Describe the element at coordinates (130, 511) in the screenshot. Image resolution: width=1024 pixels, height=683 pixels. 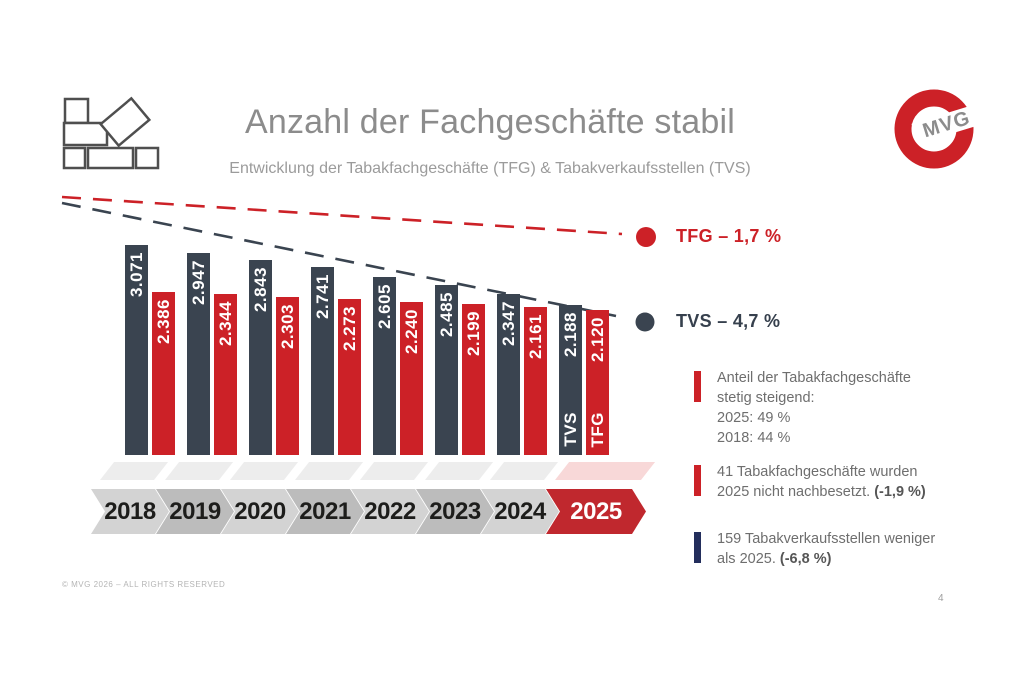
I see `year-2018: 2018` at that location.